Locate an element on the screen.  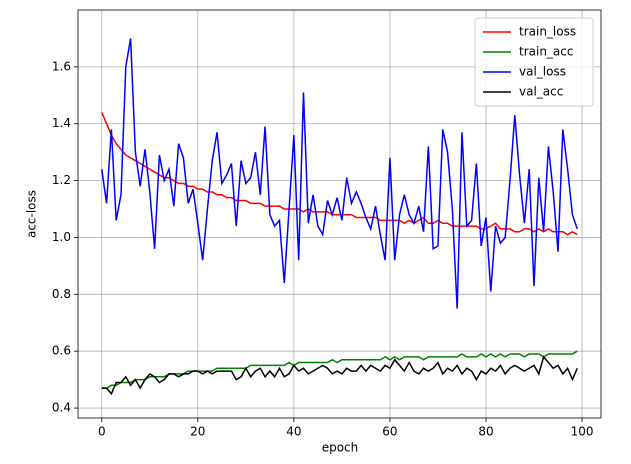
x-tick-label: 0 is located at coordinates (102, 432).